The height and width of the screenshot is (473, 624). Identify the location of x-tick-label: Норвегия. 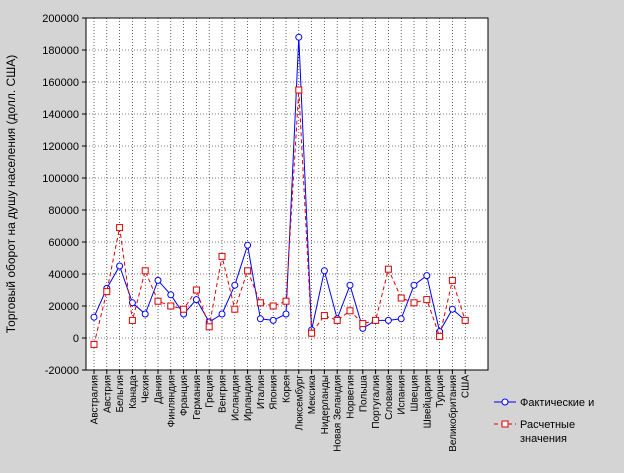
(351, 397).